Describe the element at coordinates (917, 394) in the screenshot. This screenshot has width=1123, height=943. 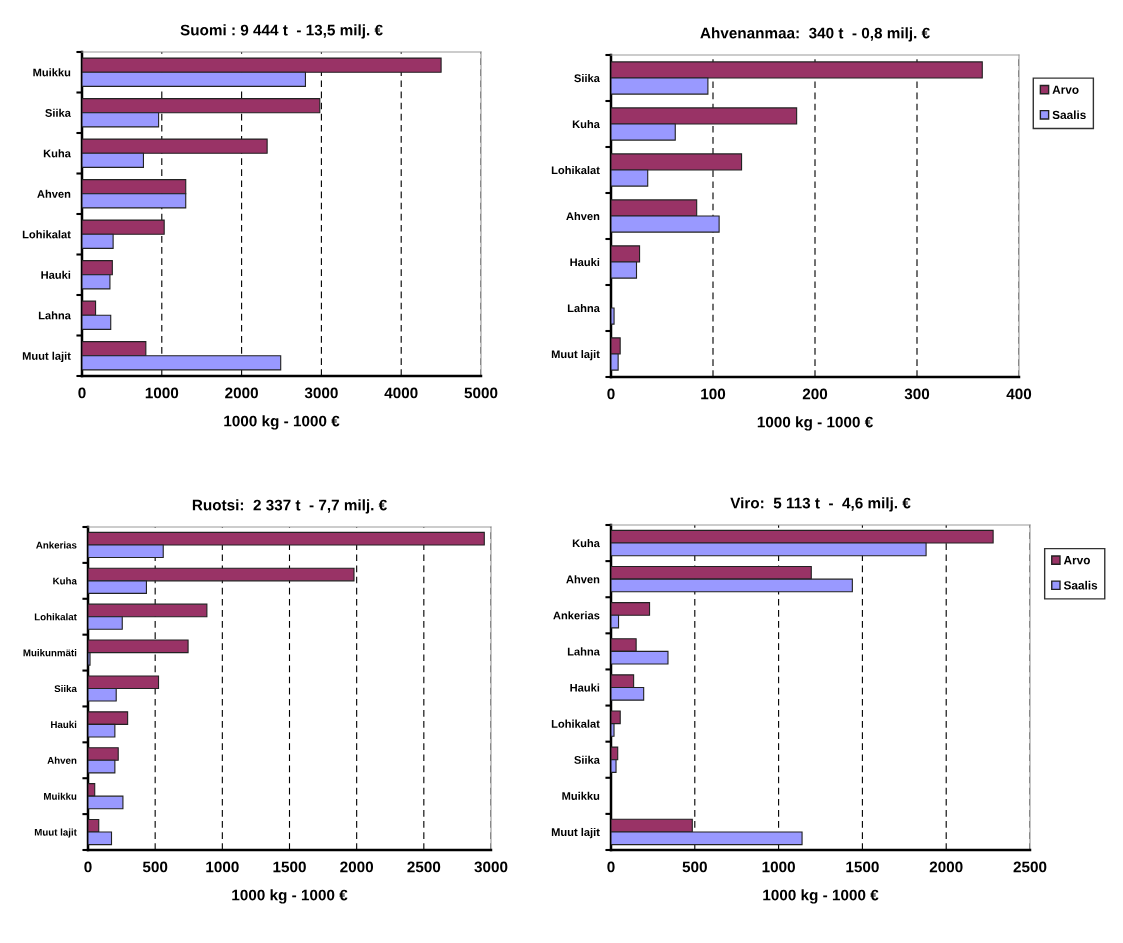
I see `x-tick-label: 300` at that location.